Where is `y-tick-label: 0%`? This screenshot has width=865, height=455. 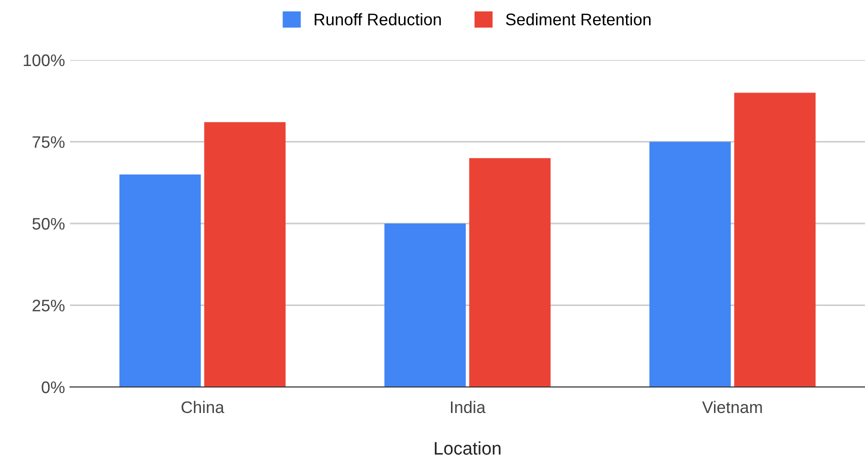
y-tick-label: 0% is located at coordinates (53, 387).